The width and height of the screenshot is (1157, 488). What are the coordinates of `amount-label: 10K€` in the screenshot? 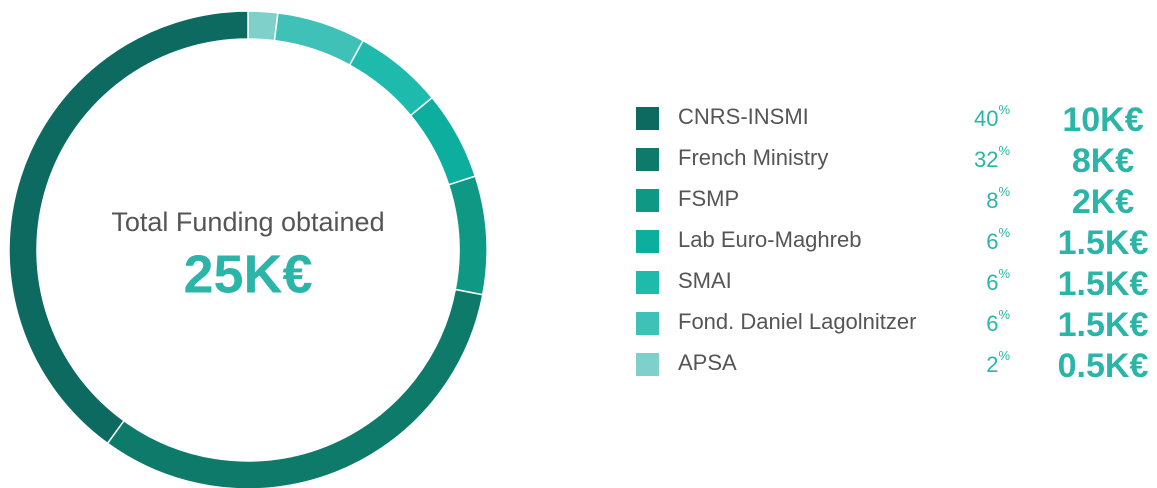 It's located at (1102, 120).